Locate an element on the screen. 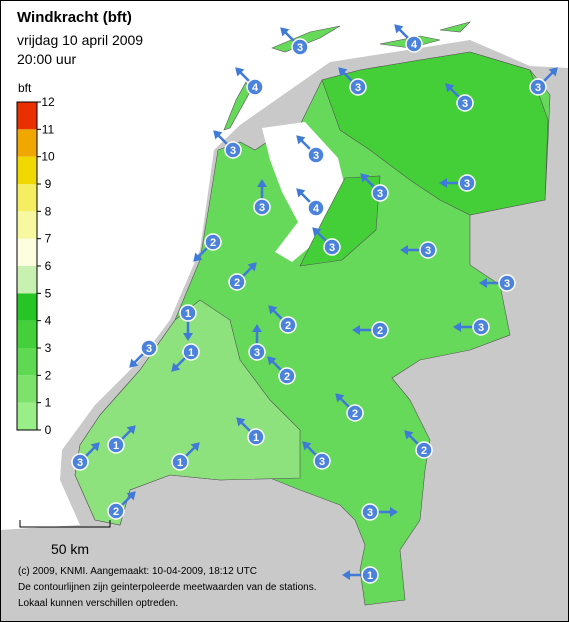  legend-tick-label: 2 is located at coordinates (48, 375).